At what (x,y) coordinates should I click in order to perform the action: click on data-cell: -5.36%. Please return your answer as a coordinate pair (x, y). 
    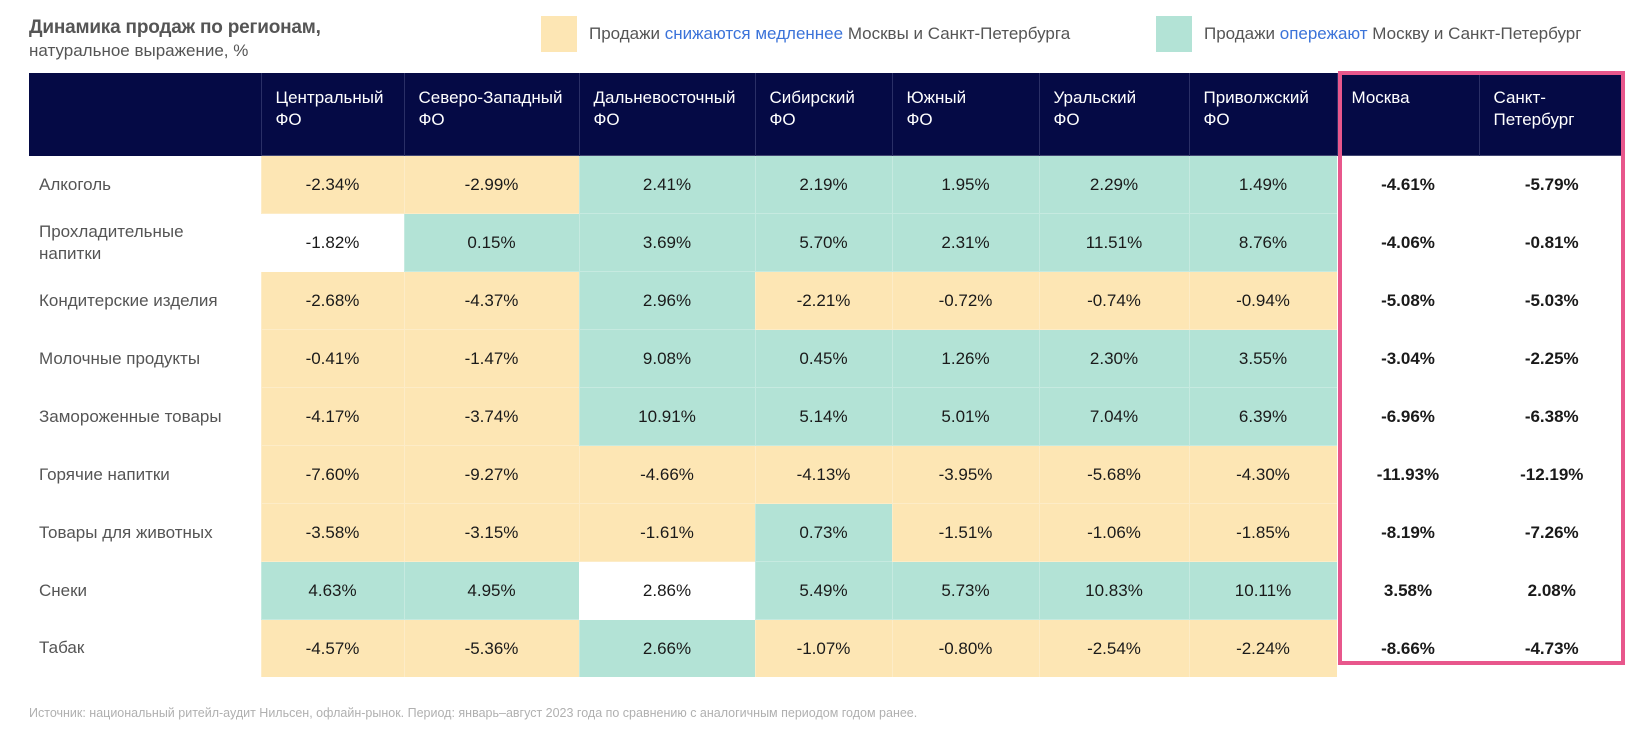
    Looking at the image, I should click on (491, 648).